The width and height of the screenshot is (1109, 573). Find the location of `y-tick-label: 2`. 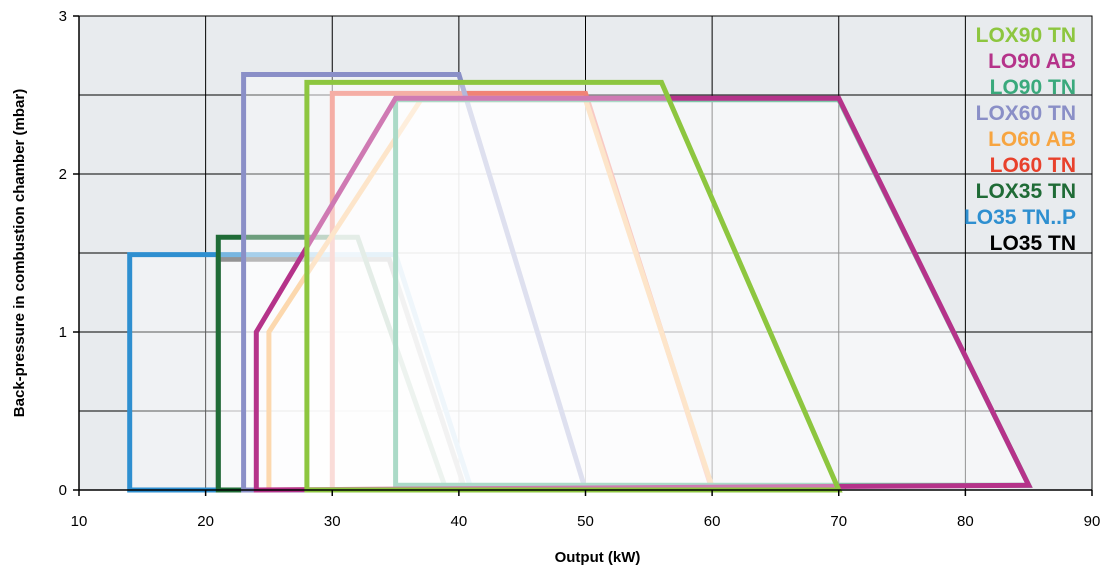

y-tick-label: 2 is located at coordinates (63, 174).